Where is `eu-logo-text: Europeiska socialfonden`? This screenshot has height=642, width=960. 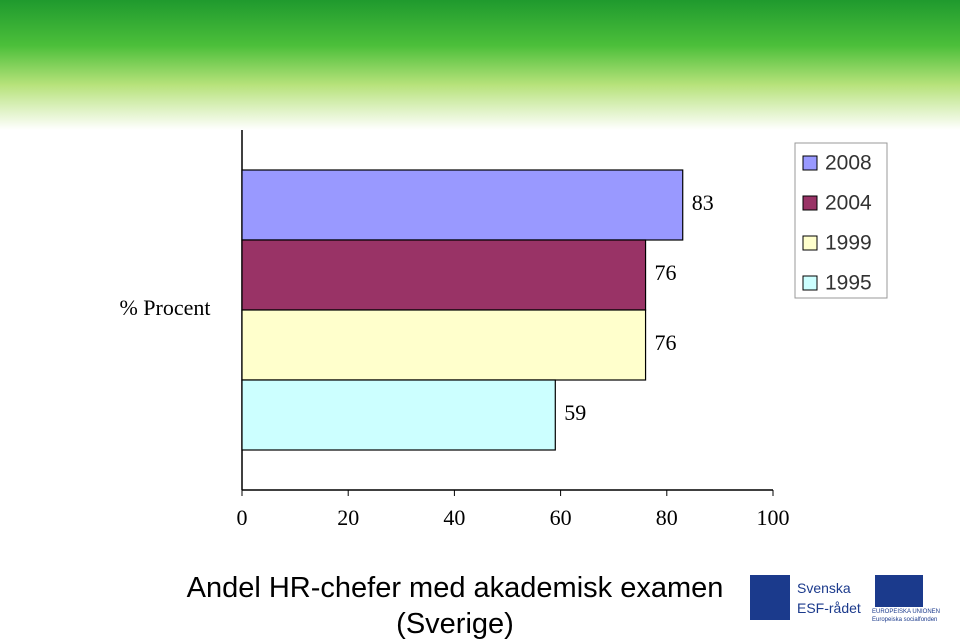 eu-logo-text: Europeiska socialfonden is located at coordinates (905, 620).